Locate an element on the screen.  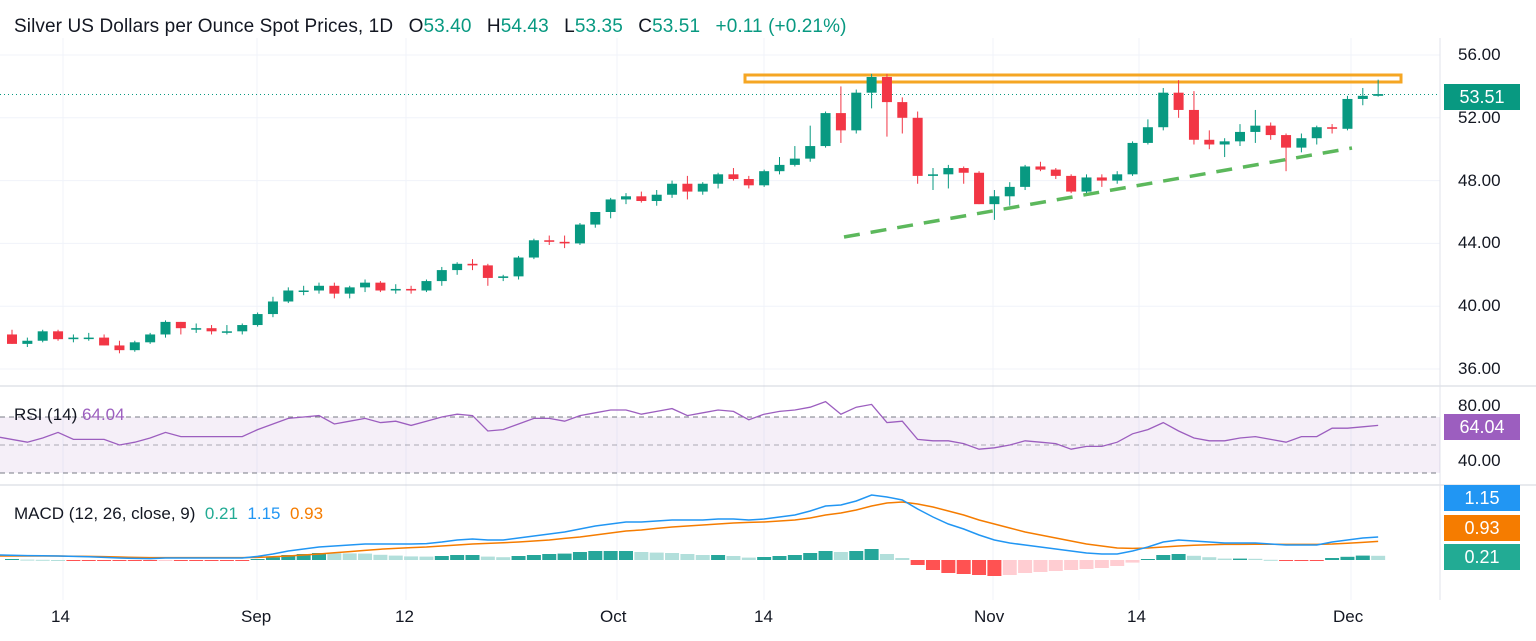
price-tick: 40.00 is located at coordinates (1479, 305).